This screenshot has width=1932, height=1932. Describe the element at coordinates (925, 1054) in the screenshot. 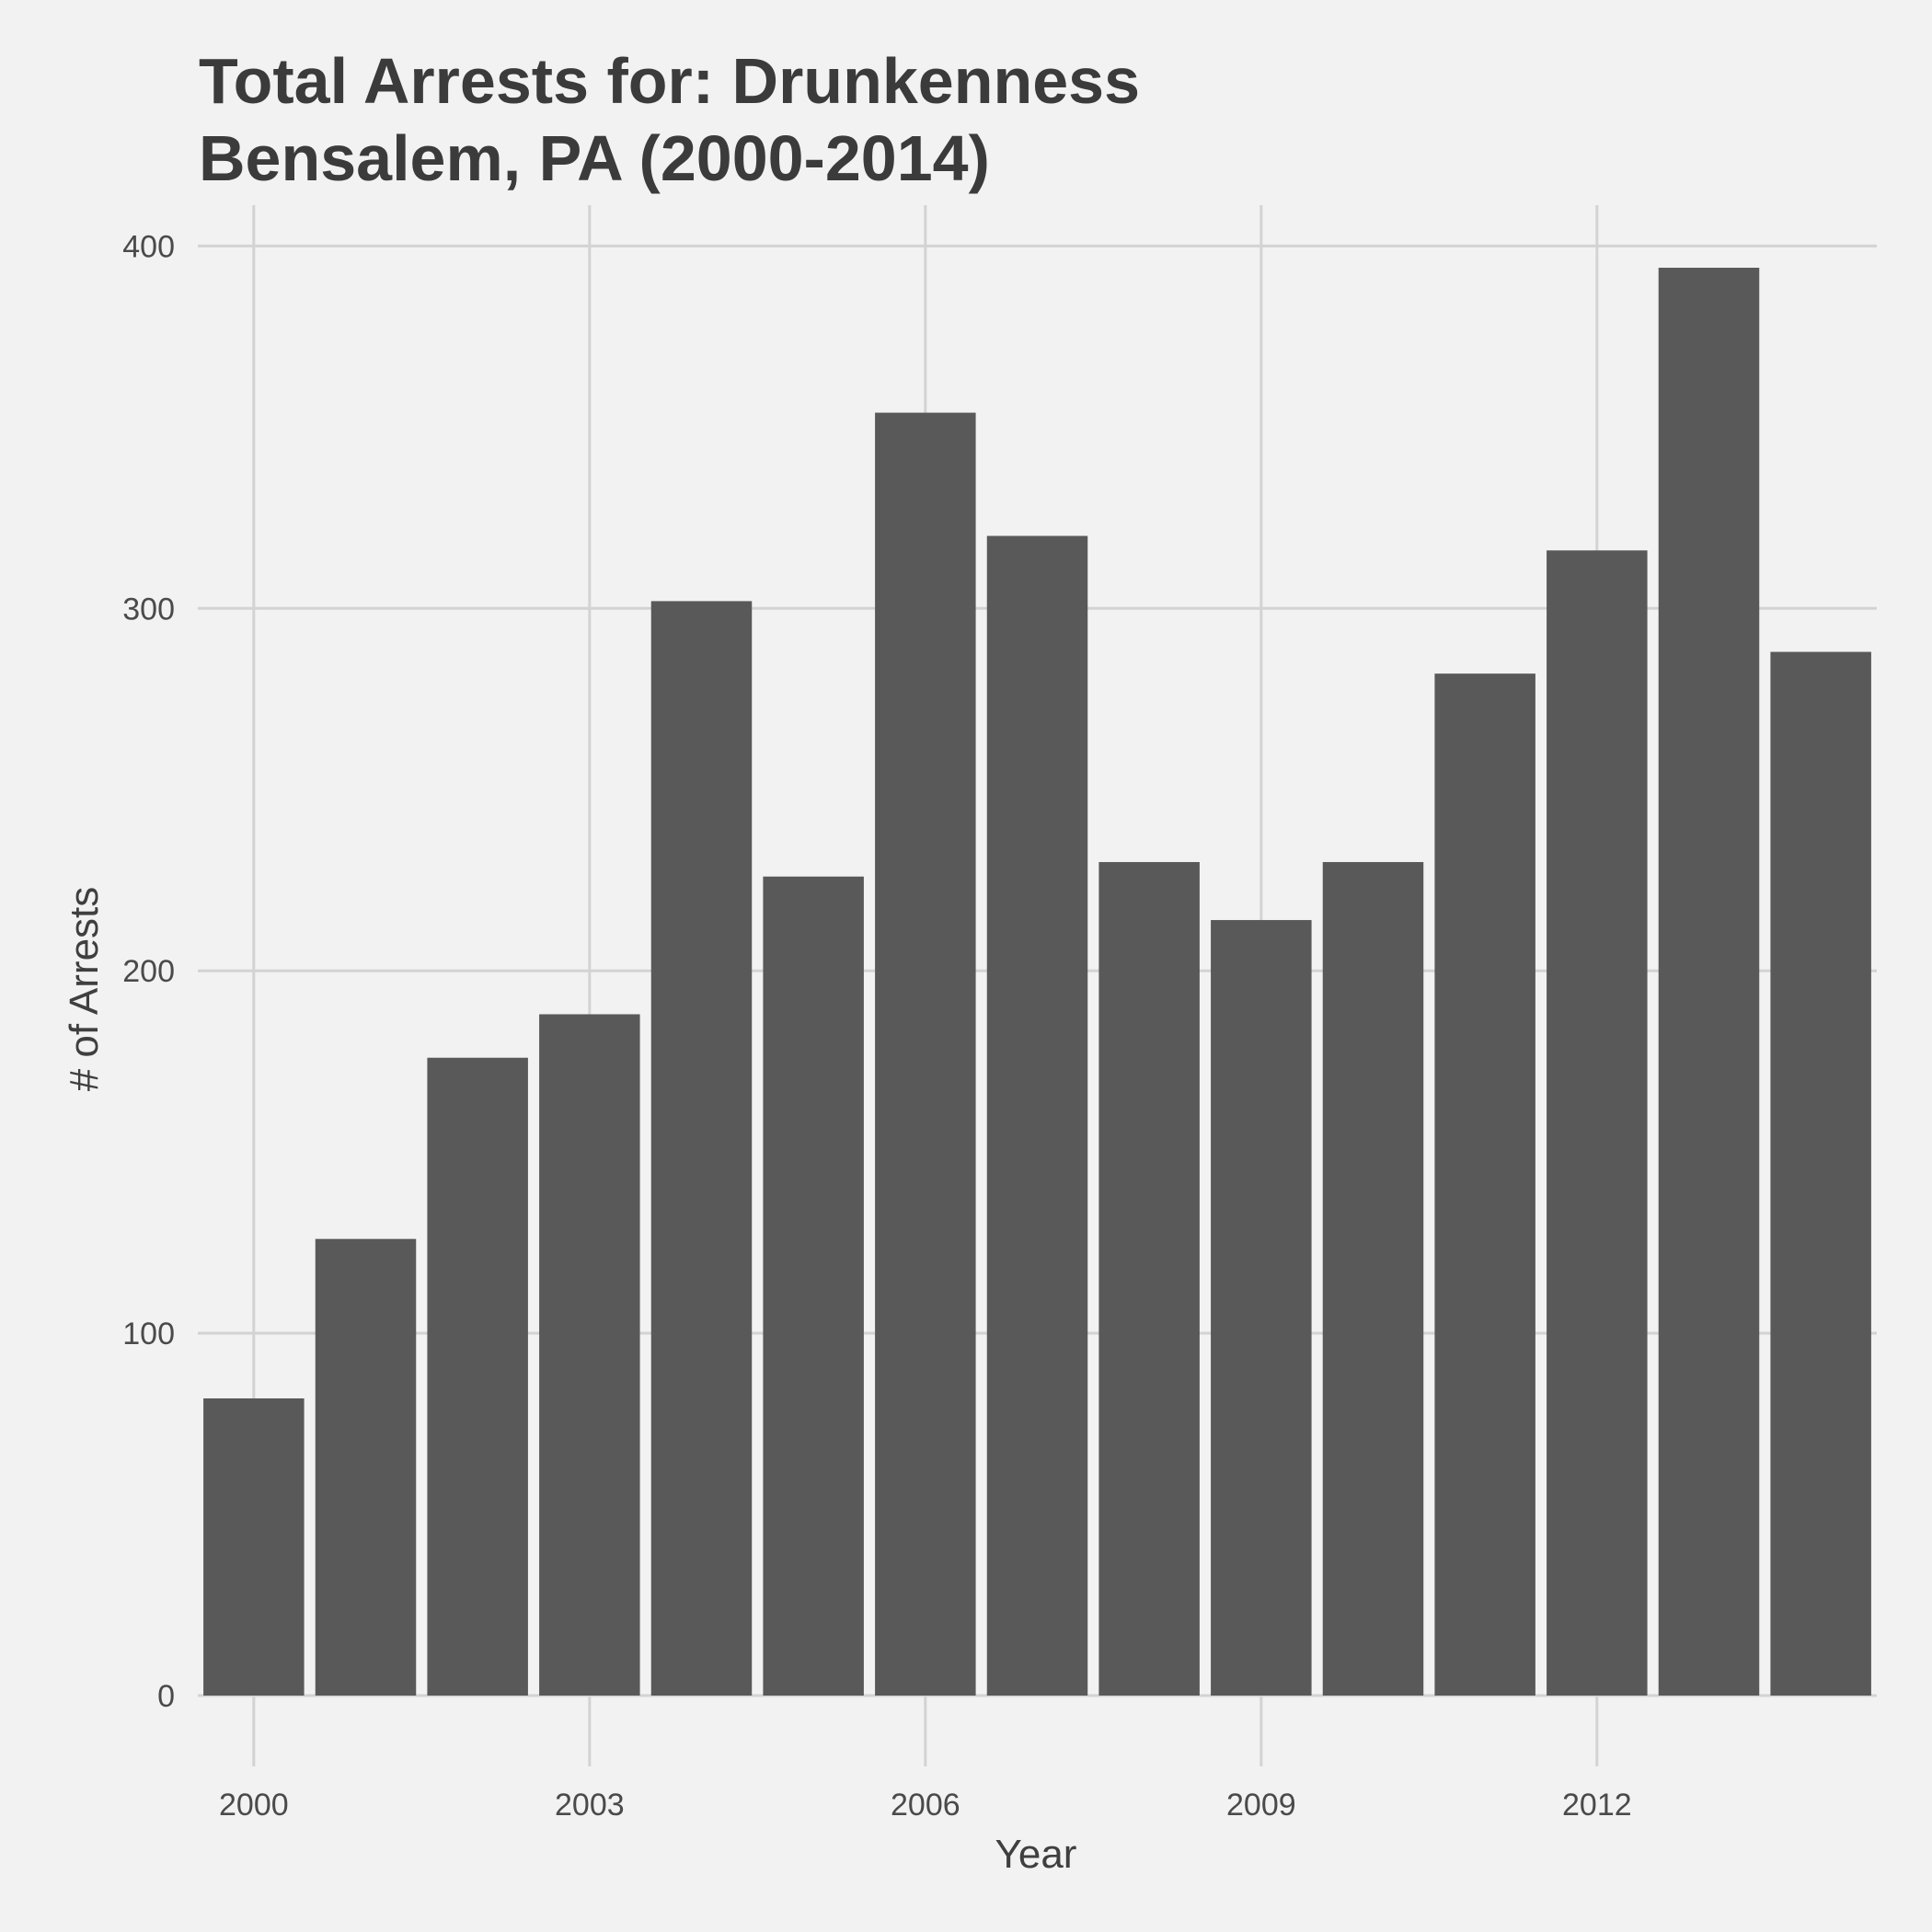

I see `bar-2006` at that location.